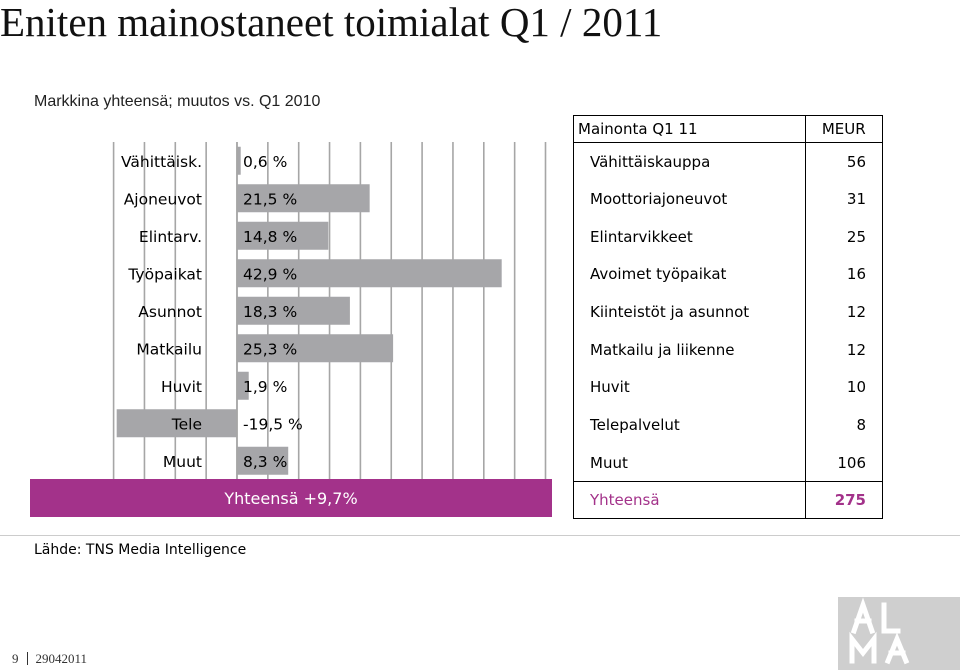 Image resolution: width=960 pixels, height=670 pixels. I want to click on table-row: Telepalvelut 8, so click(728, 425).